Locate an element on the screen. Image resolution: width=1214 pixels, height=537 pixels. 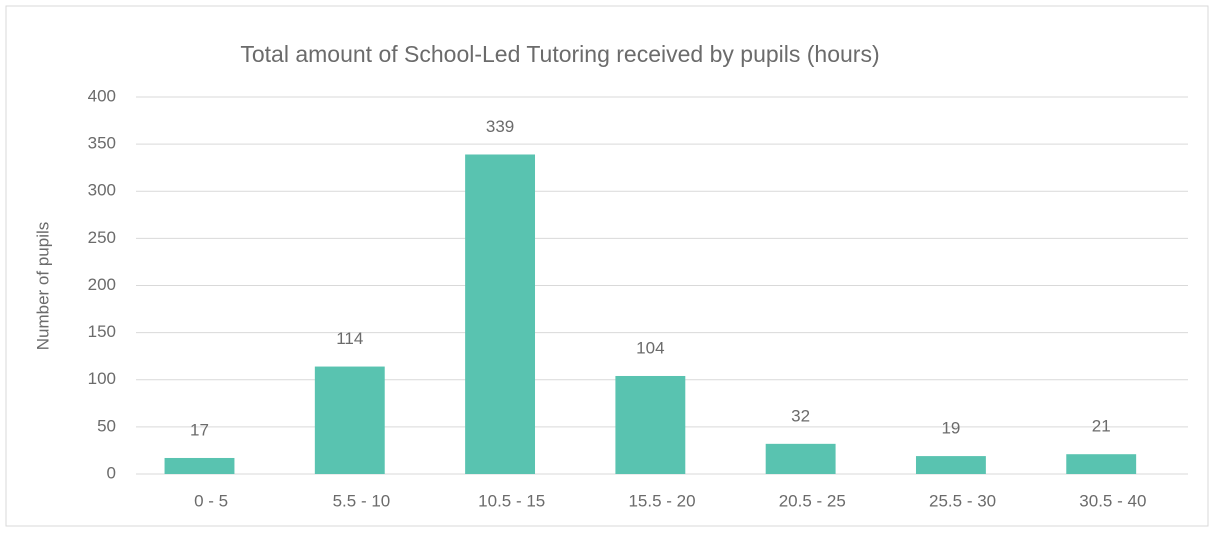
x-tick-label: 10.5 - 15 is located at coordinates (511, 500).